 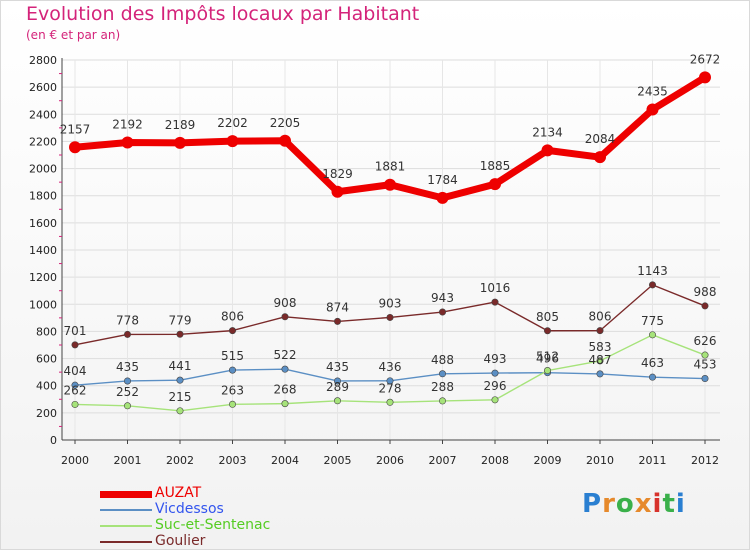 I want to click on y-tick-label: 400, so click(x=46, y=386).